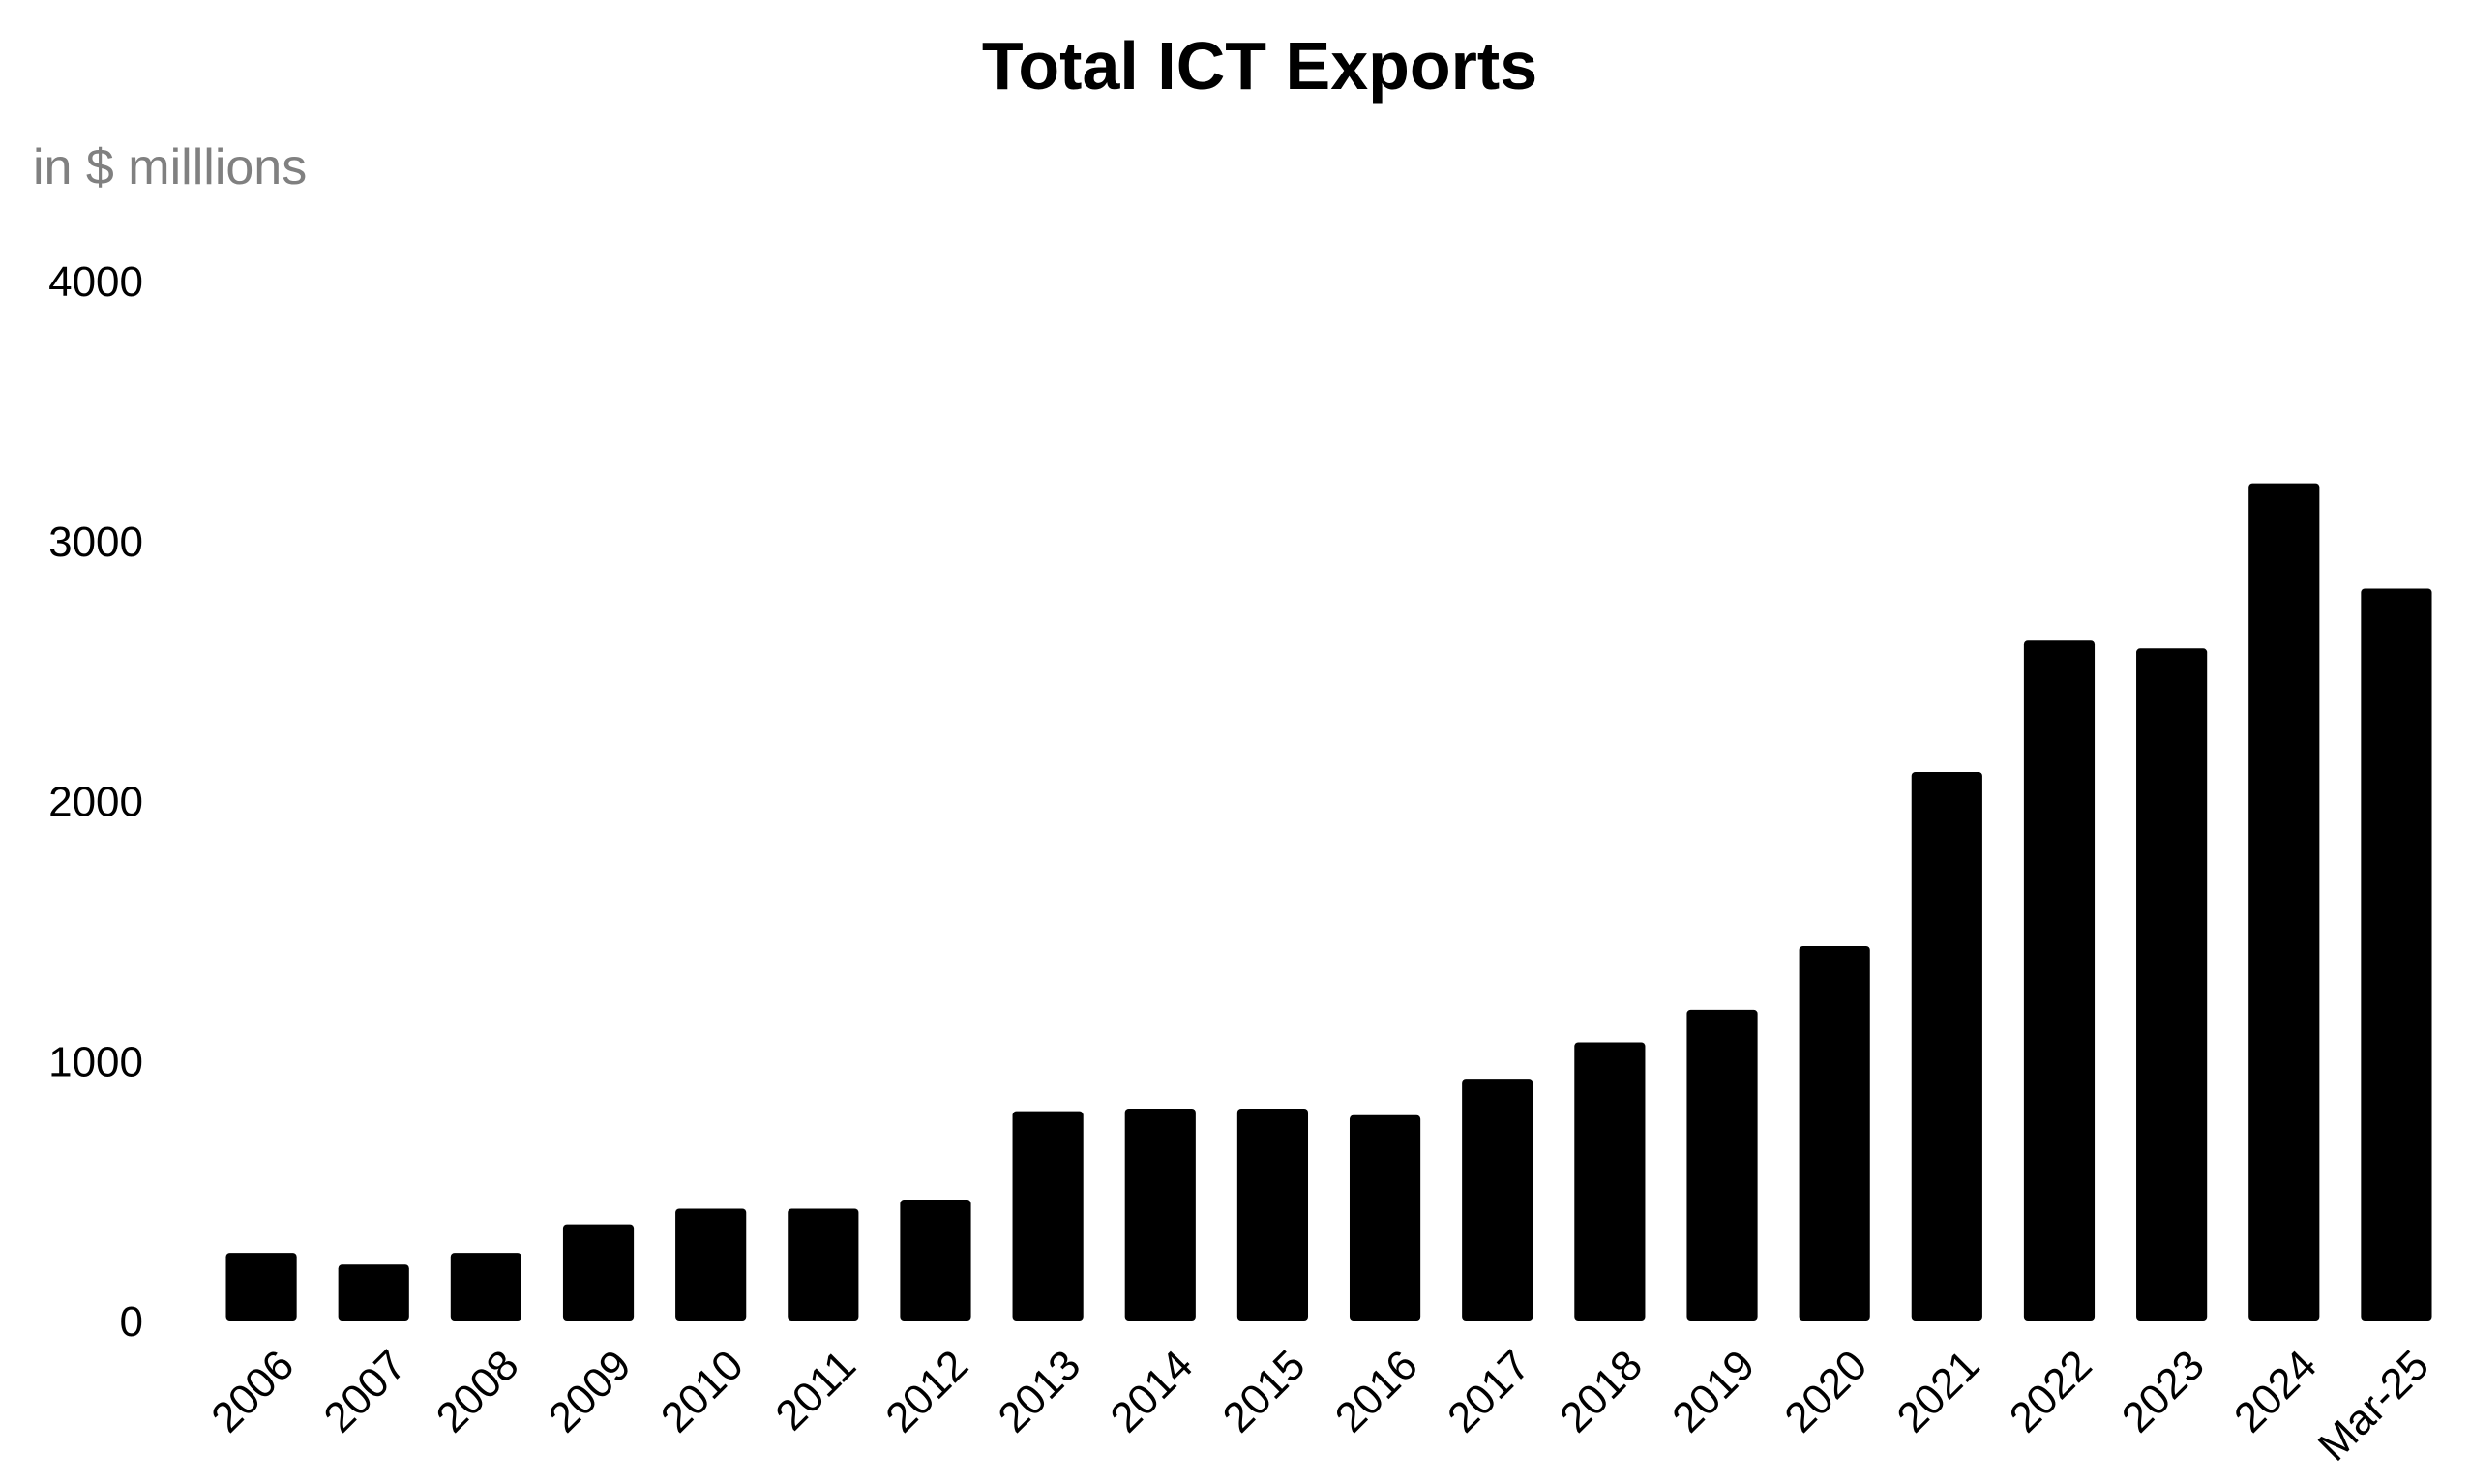 The width and height of the screenshot is (2470, 1484). What do you see at coordinates (131, 1322) in the screenshot?
I see `y-tick-label: 0` at bounding box center [131, 1322].